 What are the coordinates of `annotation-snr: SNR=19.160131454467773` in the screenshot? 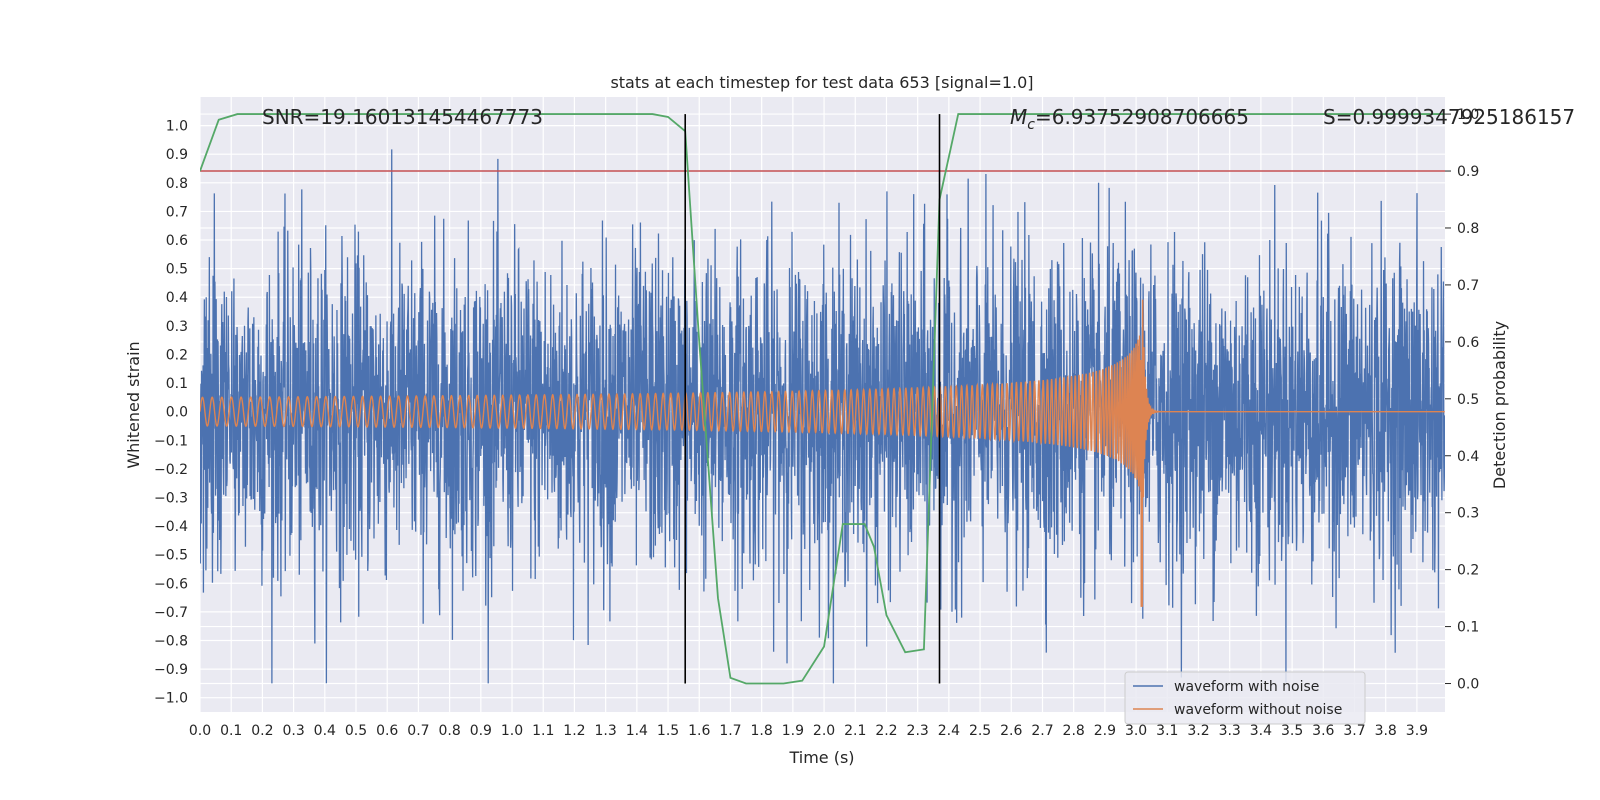 It's located at (402, 117).